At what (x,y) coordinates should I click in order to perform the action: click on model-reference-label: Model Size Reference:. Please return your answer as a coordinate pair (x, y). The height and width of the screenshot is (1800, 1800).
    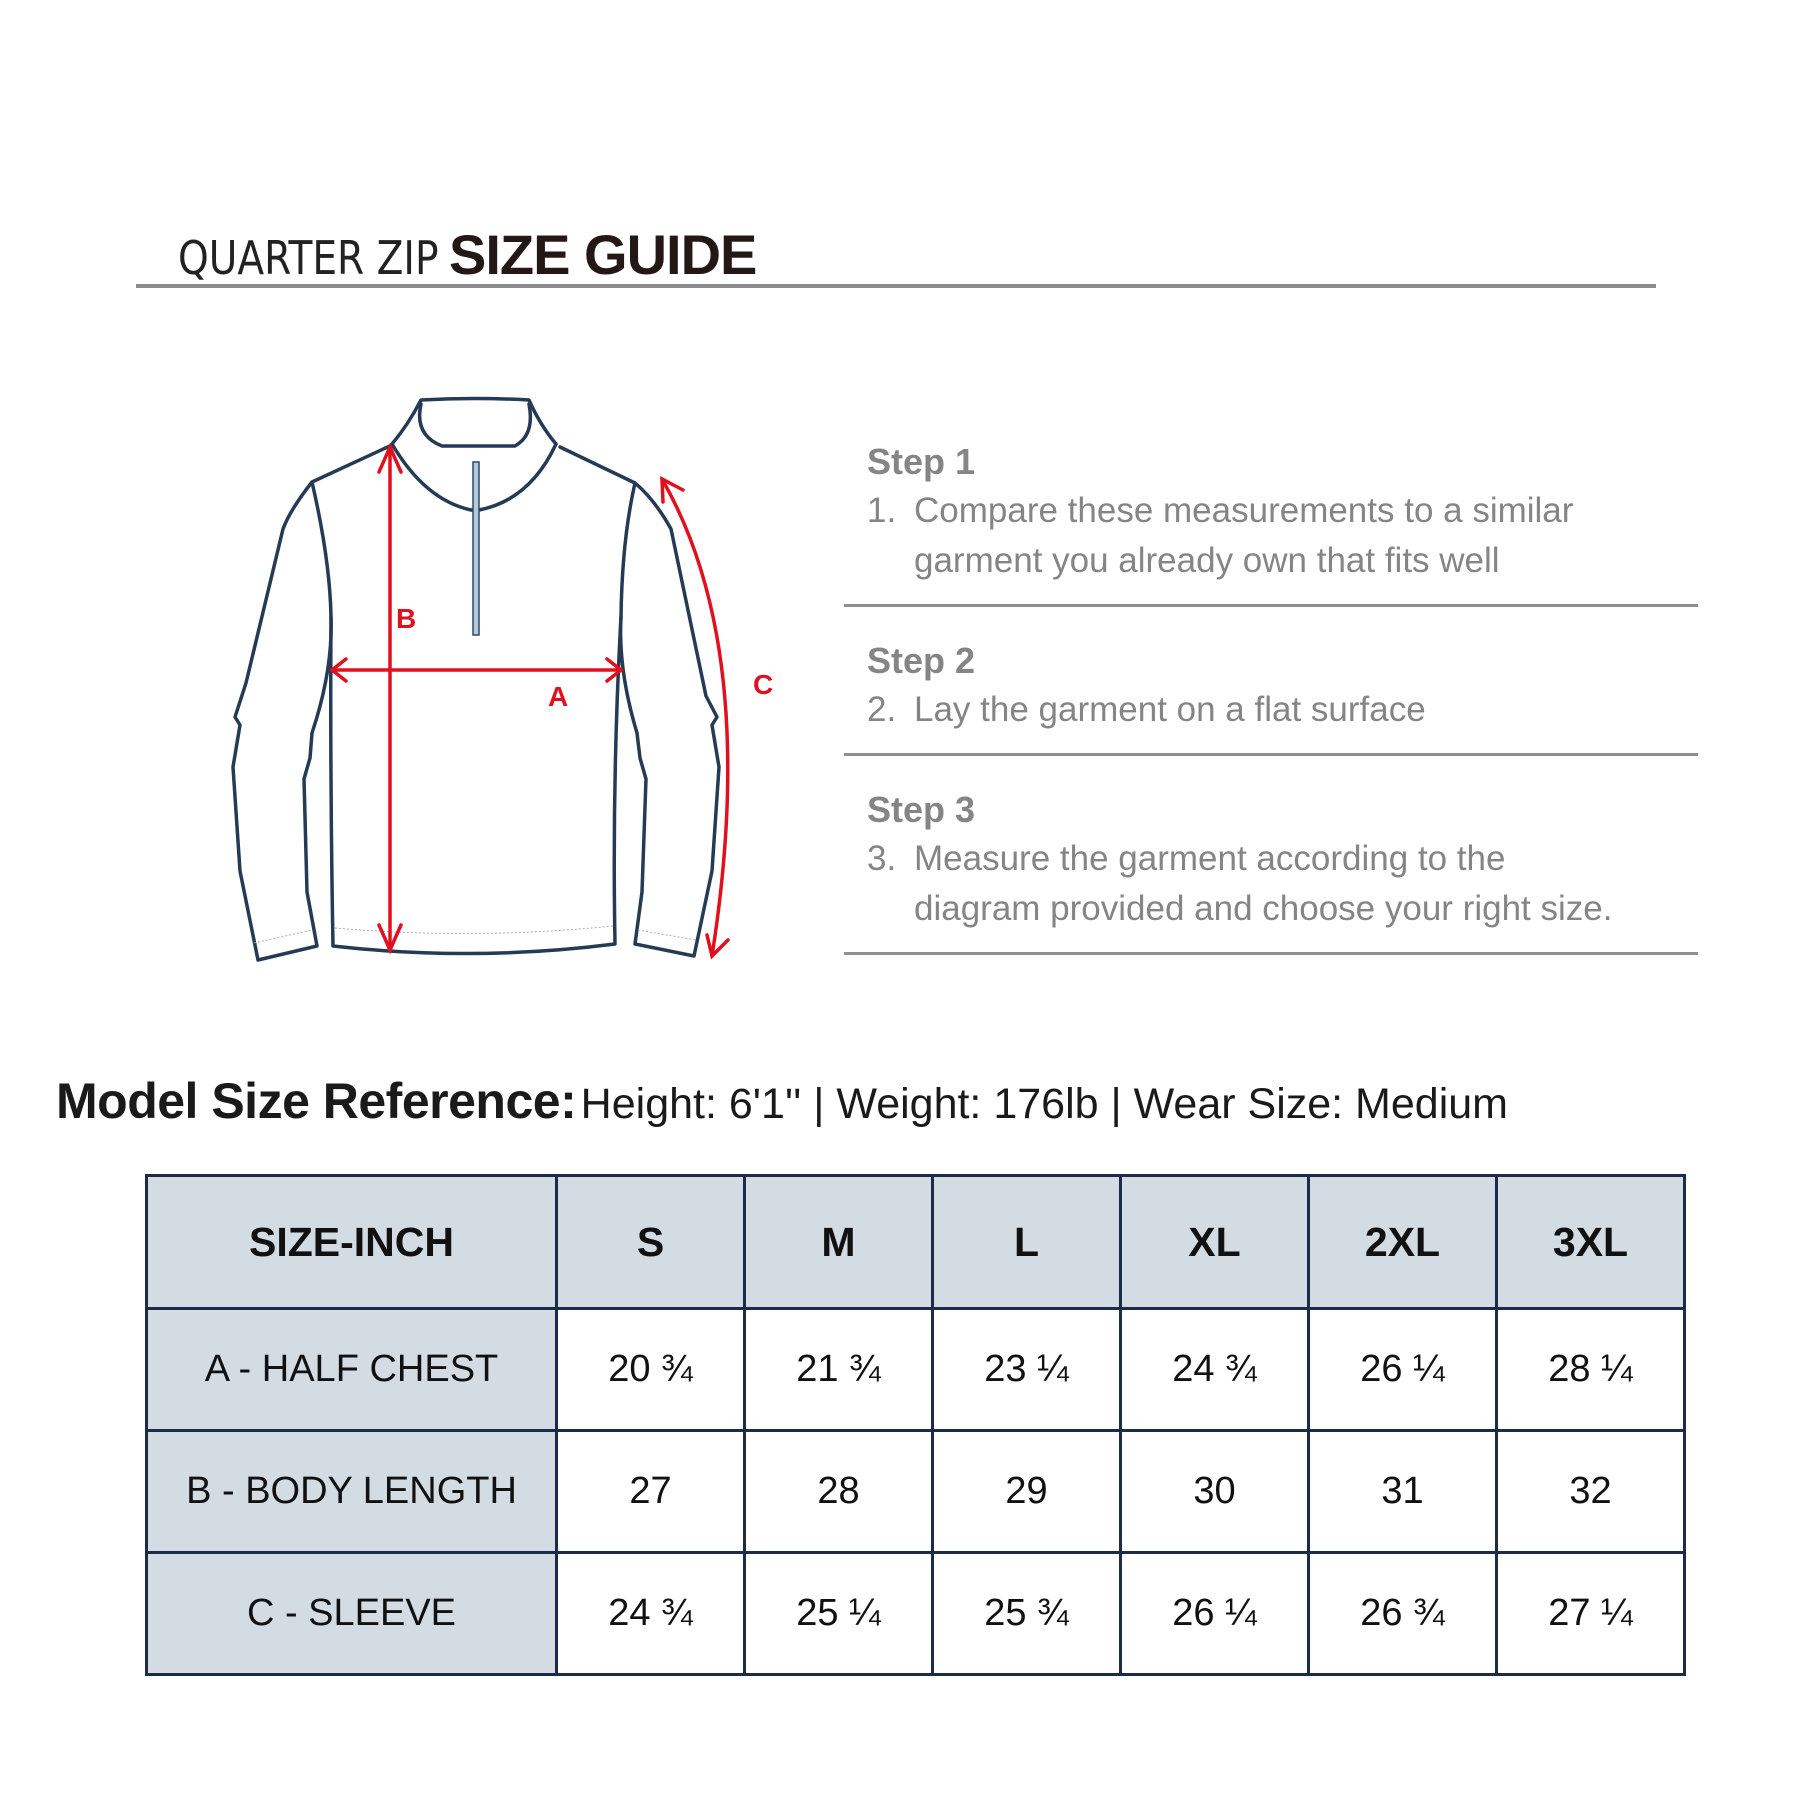
    Looking at the image, I should click on (316, 1101).